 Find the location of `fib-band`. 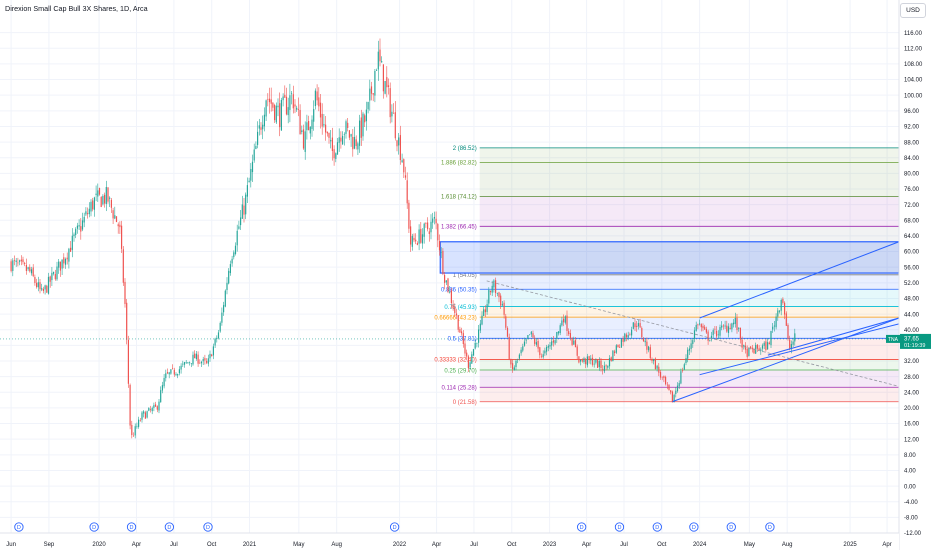

fib-band is located at coordinates (689, 282).